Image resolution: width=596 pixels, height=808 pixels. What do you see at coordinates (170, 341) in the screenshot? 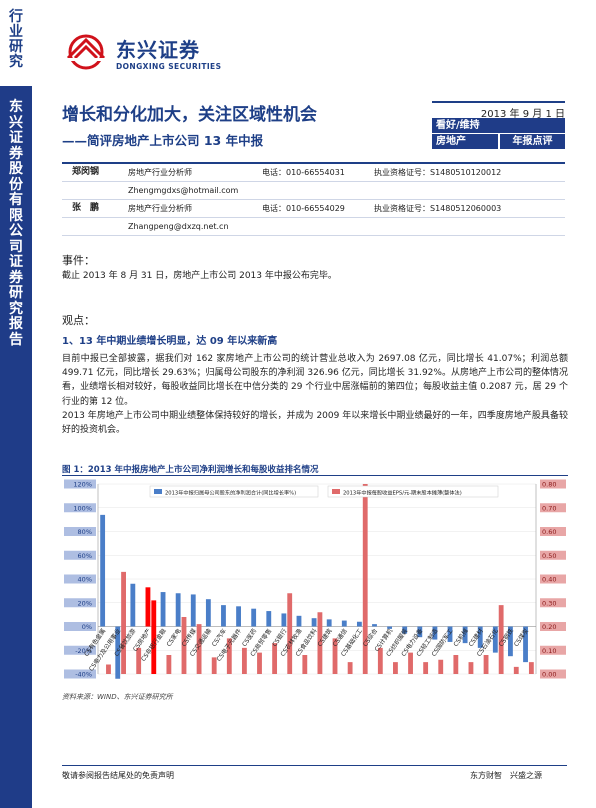
I see `point-heading: 1、13 年中期业绩增长明显，达 09 年以来新高` at bounding box center [170, 341].